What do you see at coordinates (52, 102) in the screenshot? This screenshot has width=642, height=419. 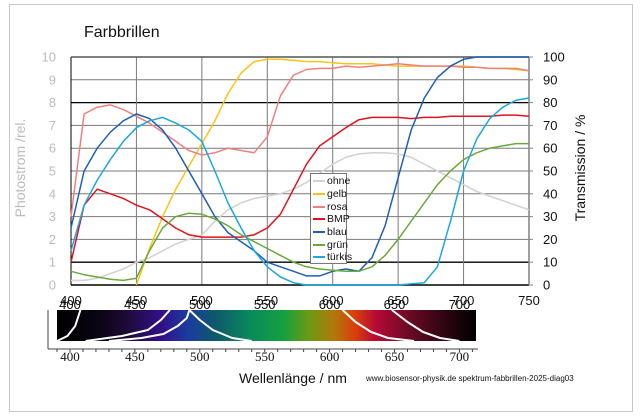 I see `y-left-tick: 8` at bounding box center [52, 102].